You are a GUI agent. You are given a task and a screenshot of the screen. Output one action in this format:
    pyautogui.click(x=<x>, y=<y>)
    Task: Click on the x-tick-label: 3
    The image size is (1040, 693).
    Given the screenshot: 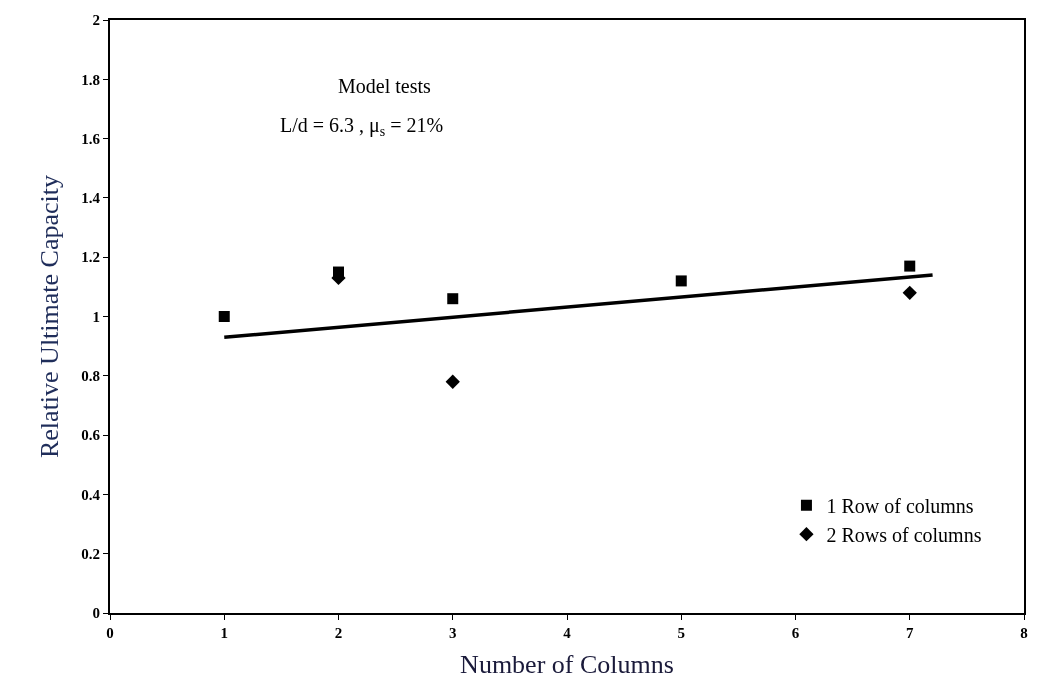 What is the action you would take?
    pyautogui.click(x=453, y=633)
    